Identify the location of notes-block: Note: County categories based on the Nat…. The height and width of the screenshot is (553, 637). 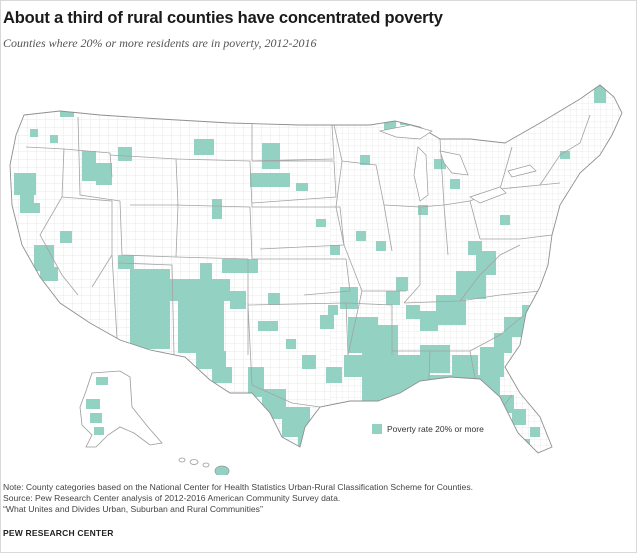
(318, 498).